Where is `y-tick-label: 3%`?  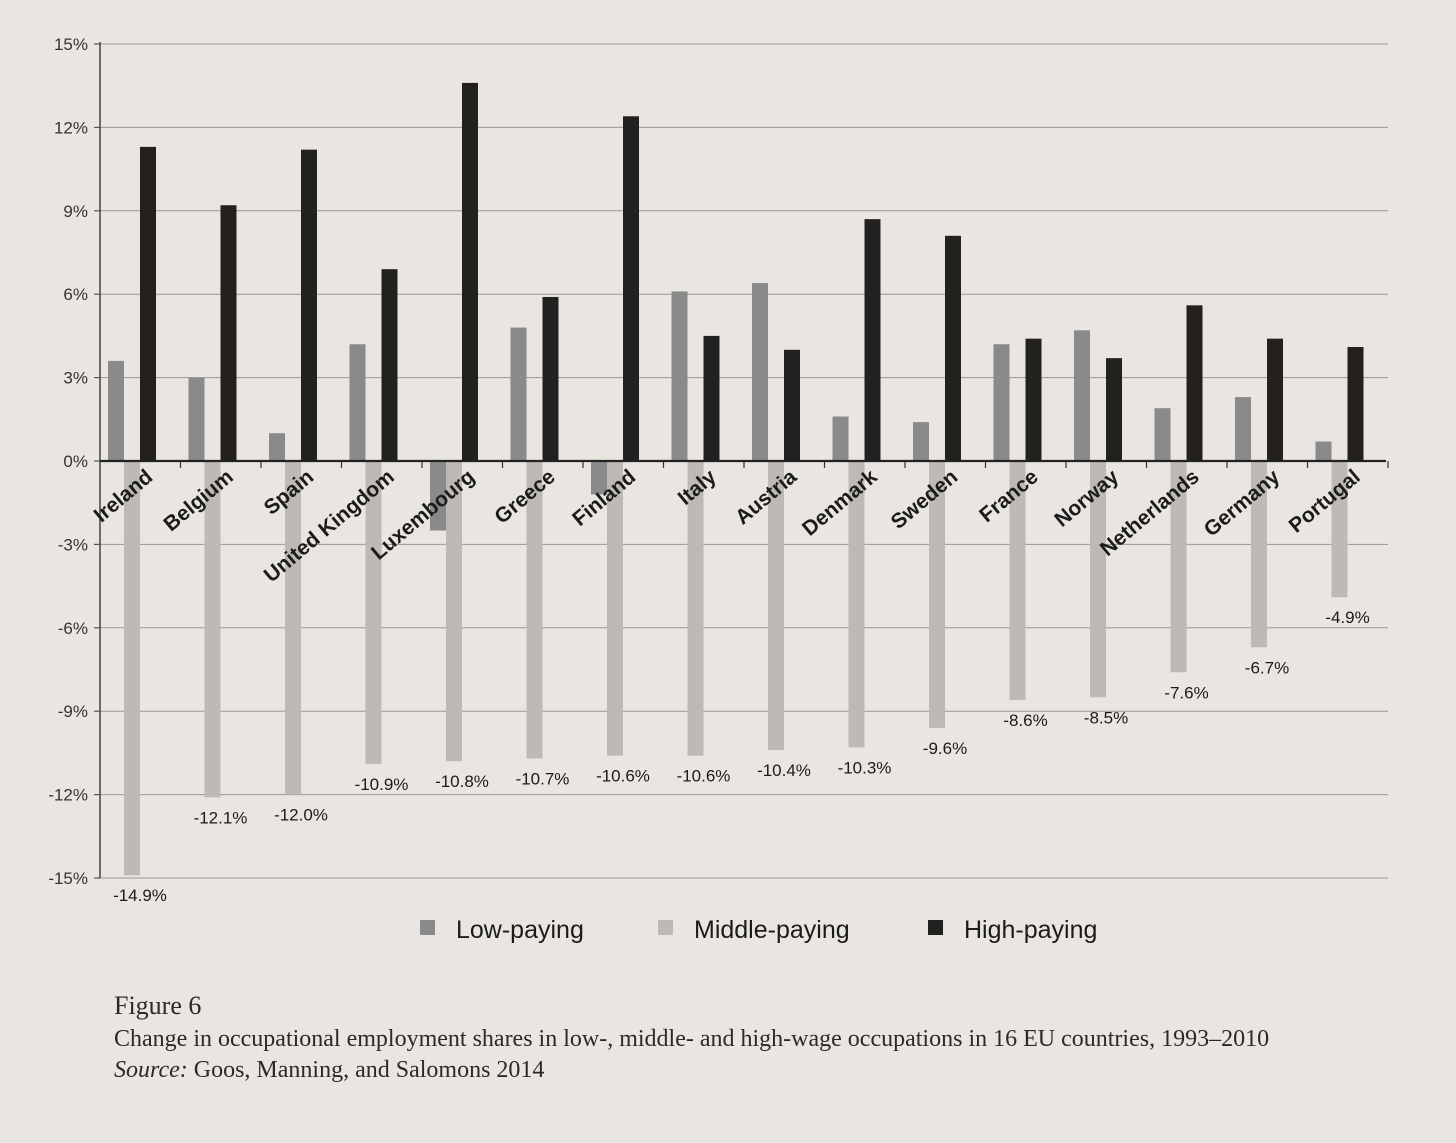 y-tick-label: 3% is located at coordinates (75, 378).